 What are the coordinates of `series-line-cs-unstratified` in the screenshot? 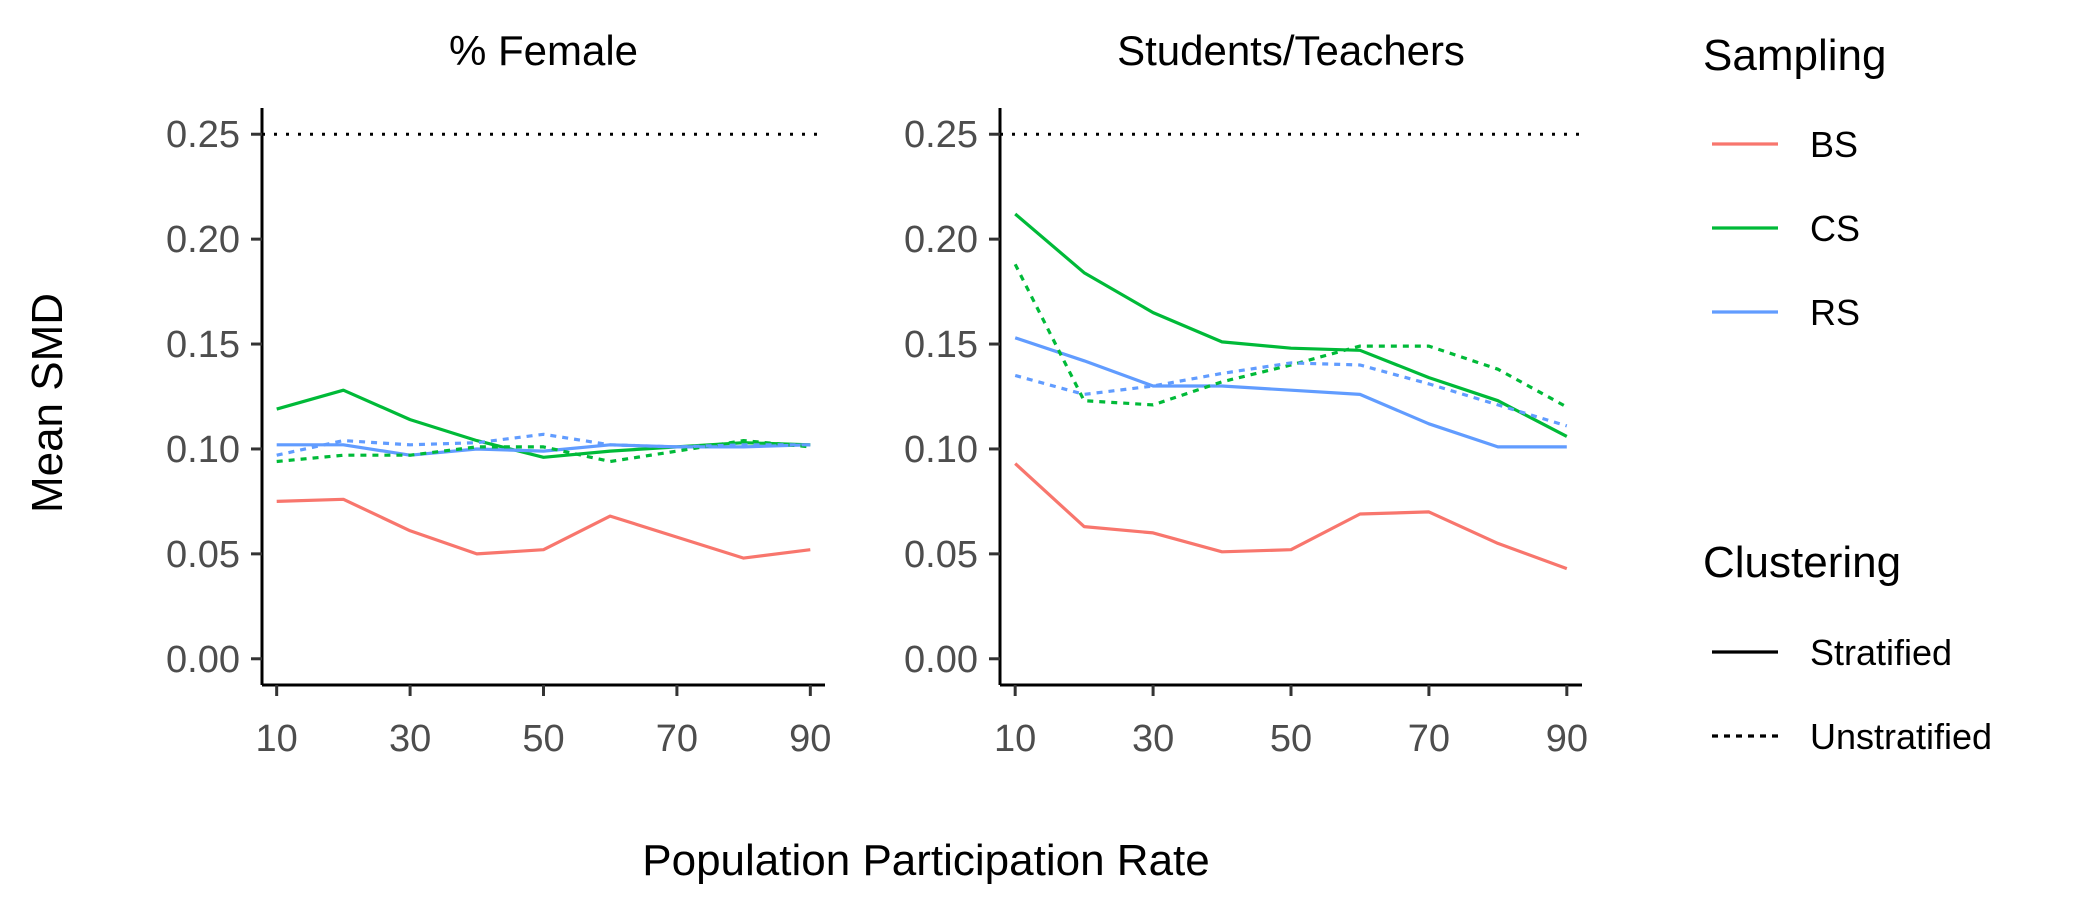 It's located at (1290, 336).